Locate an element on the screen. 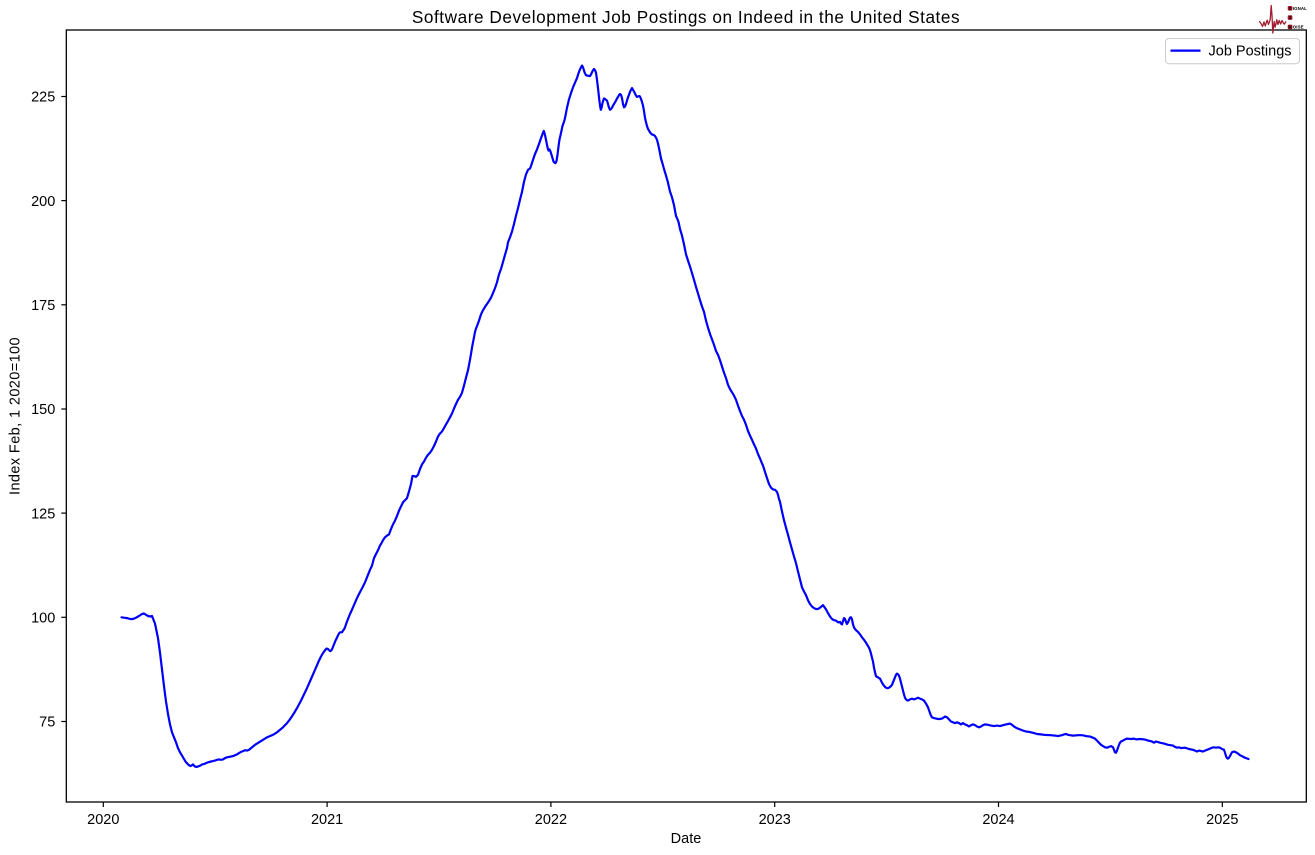 This screenshot has width=1315, height=855. svg-text: Job Postings is located at coordinates (1250, 51).